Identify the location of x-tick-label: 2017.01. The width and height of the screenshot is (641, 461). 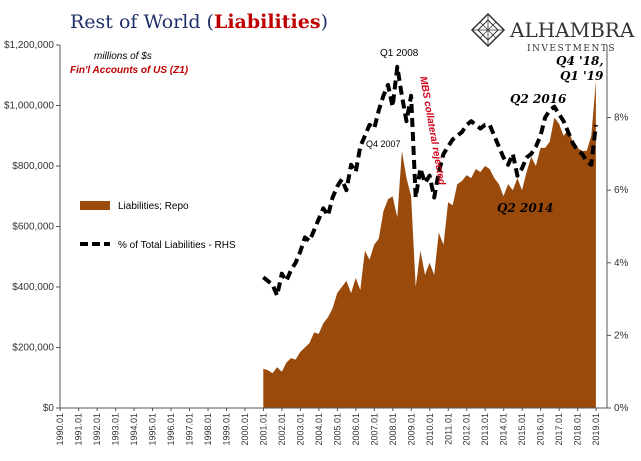
(559, 429).